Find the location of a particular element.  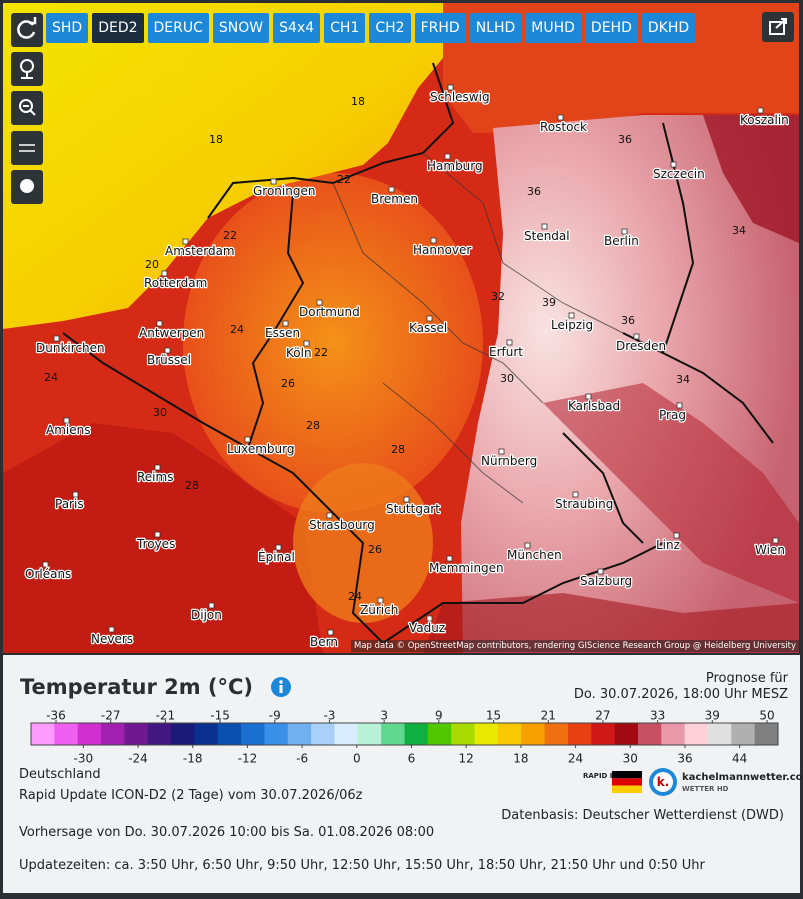

refresh-icon is located at coordinates (27, 28).